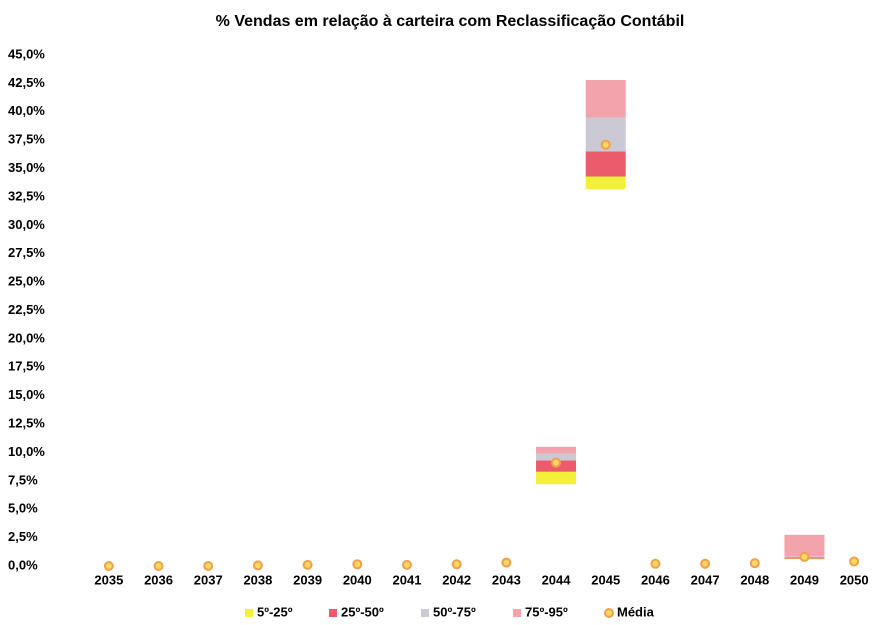 This screenshot has height=625, width=879. Describe the element at coordinates (26, 224) in the screenshot. I see `y-tick-label: 30,0%` at that location.